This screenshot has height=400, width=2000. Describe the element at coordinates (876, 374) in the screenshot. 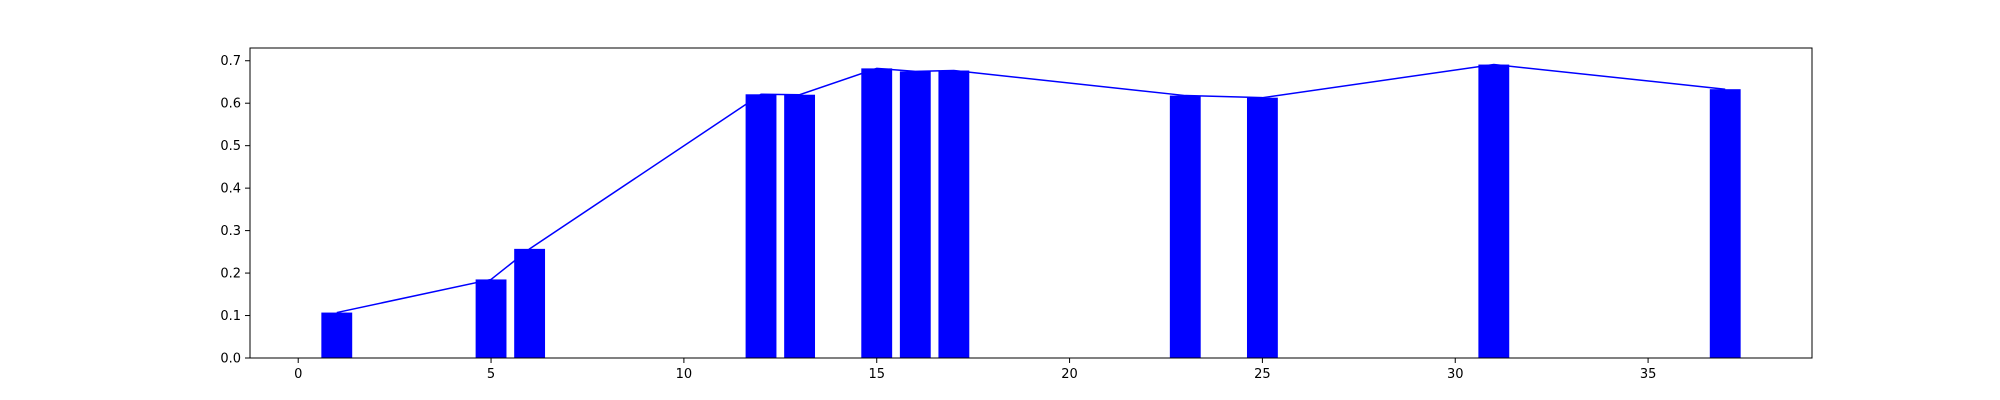

I see `x-tick-label: 15` at that location.